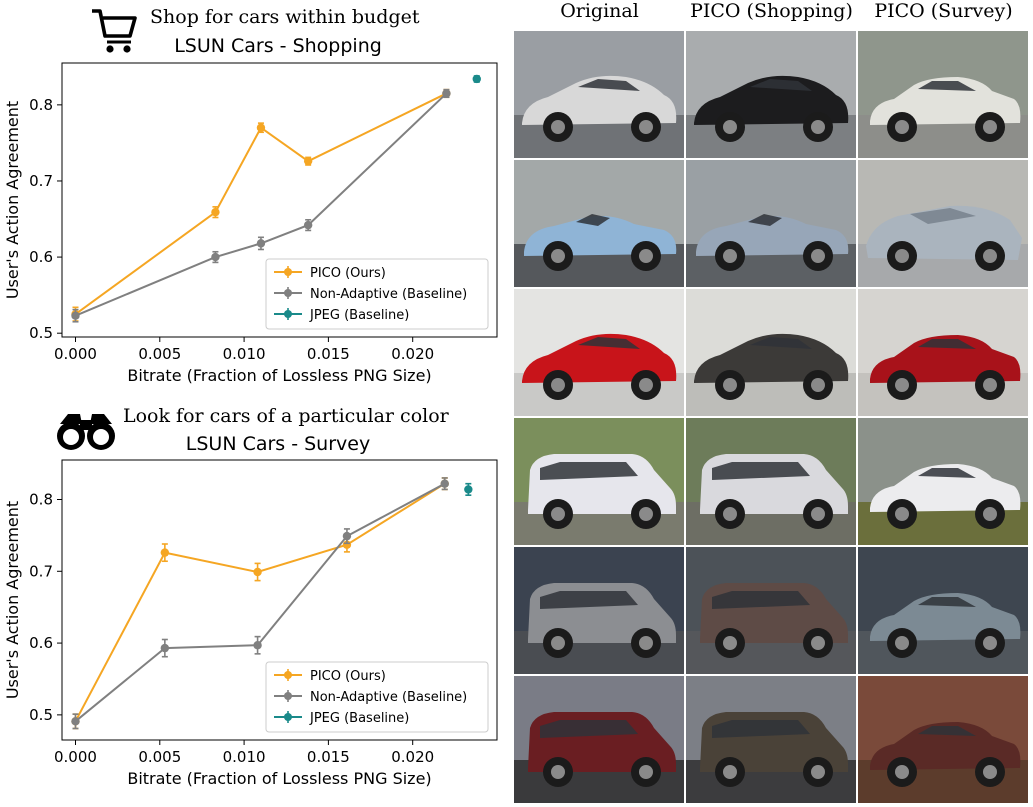 The height and width of the screenshot is (807, 1033). I want to click on x-tick-label: 0.015, so click(328, 757).